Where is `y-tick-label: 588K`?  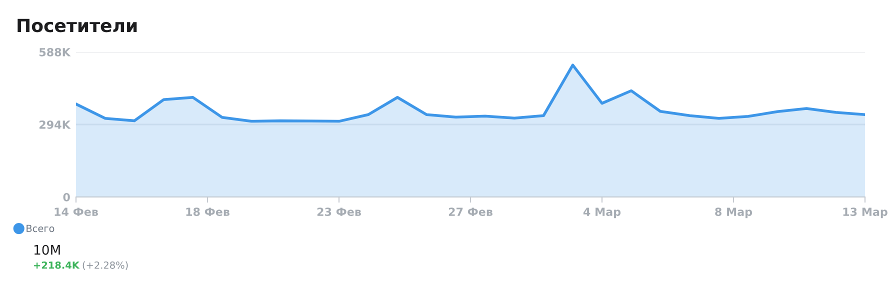 y-tick-label: 588K is located at coordinates (55, 52).